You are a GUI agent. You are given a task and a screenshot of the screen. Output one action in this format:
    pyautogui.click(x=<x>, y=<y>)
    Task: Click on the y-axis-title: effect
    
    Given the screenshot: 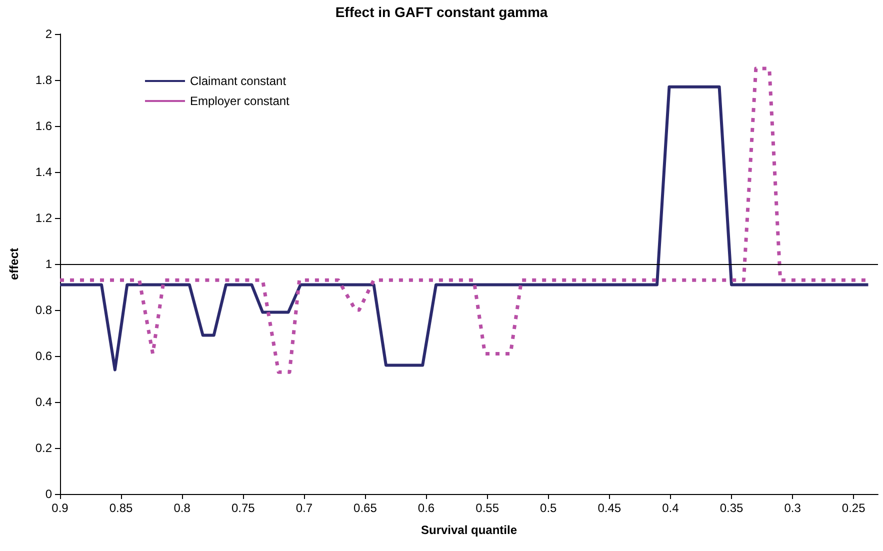 What is the action you would take?
    pyautogui.click(x=14, y=264)
    